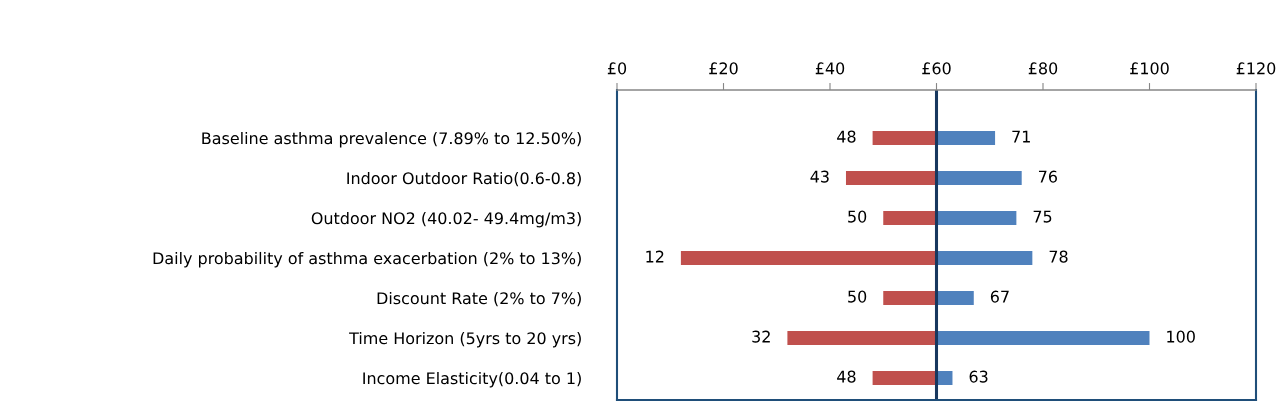 The width and height of the screenshot is (1284, 401). Describe the element at coordinates (1042, 216) in the screenshot. I see `data-label: 75` at that location.